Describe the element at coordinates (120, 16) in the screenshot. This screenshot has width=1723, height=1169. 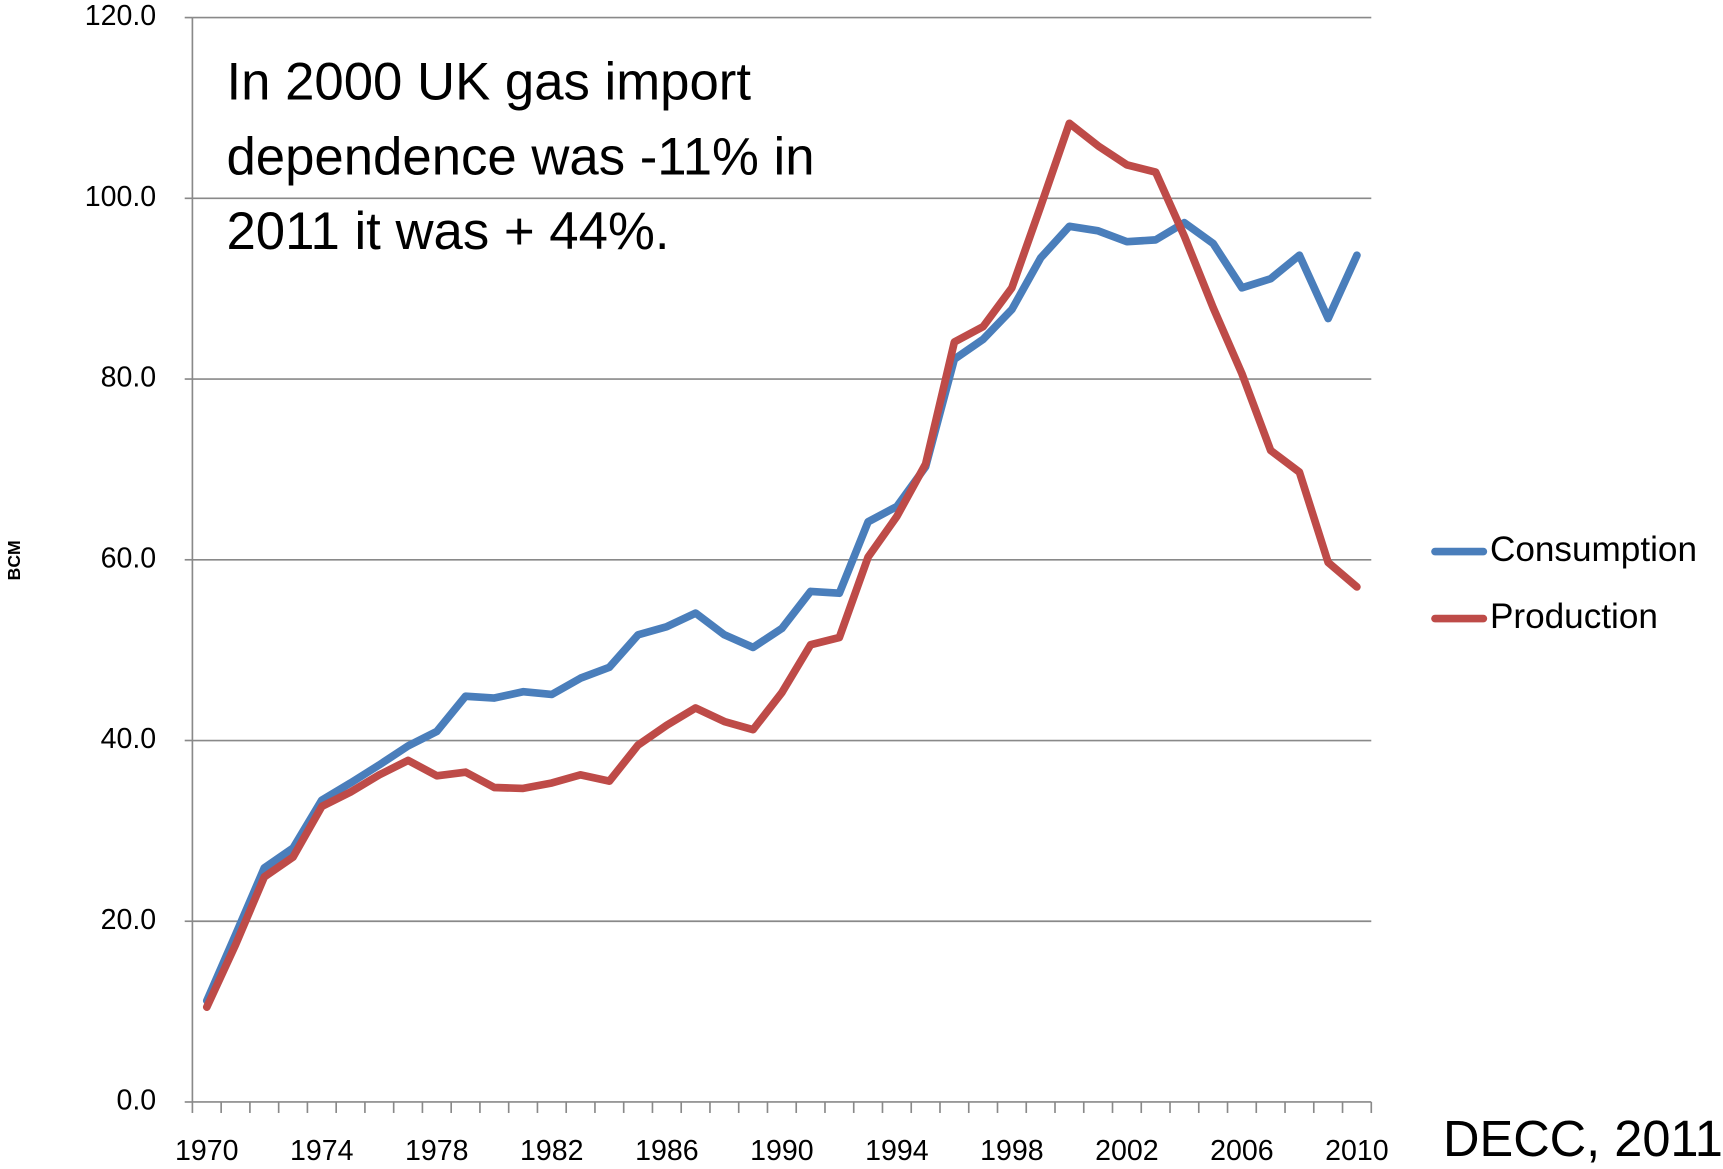
I see `y-tick-label: 120.0` at that location.